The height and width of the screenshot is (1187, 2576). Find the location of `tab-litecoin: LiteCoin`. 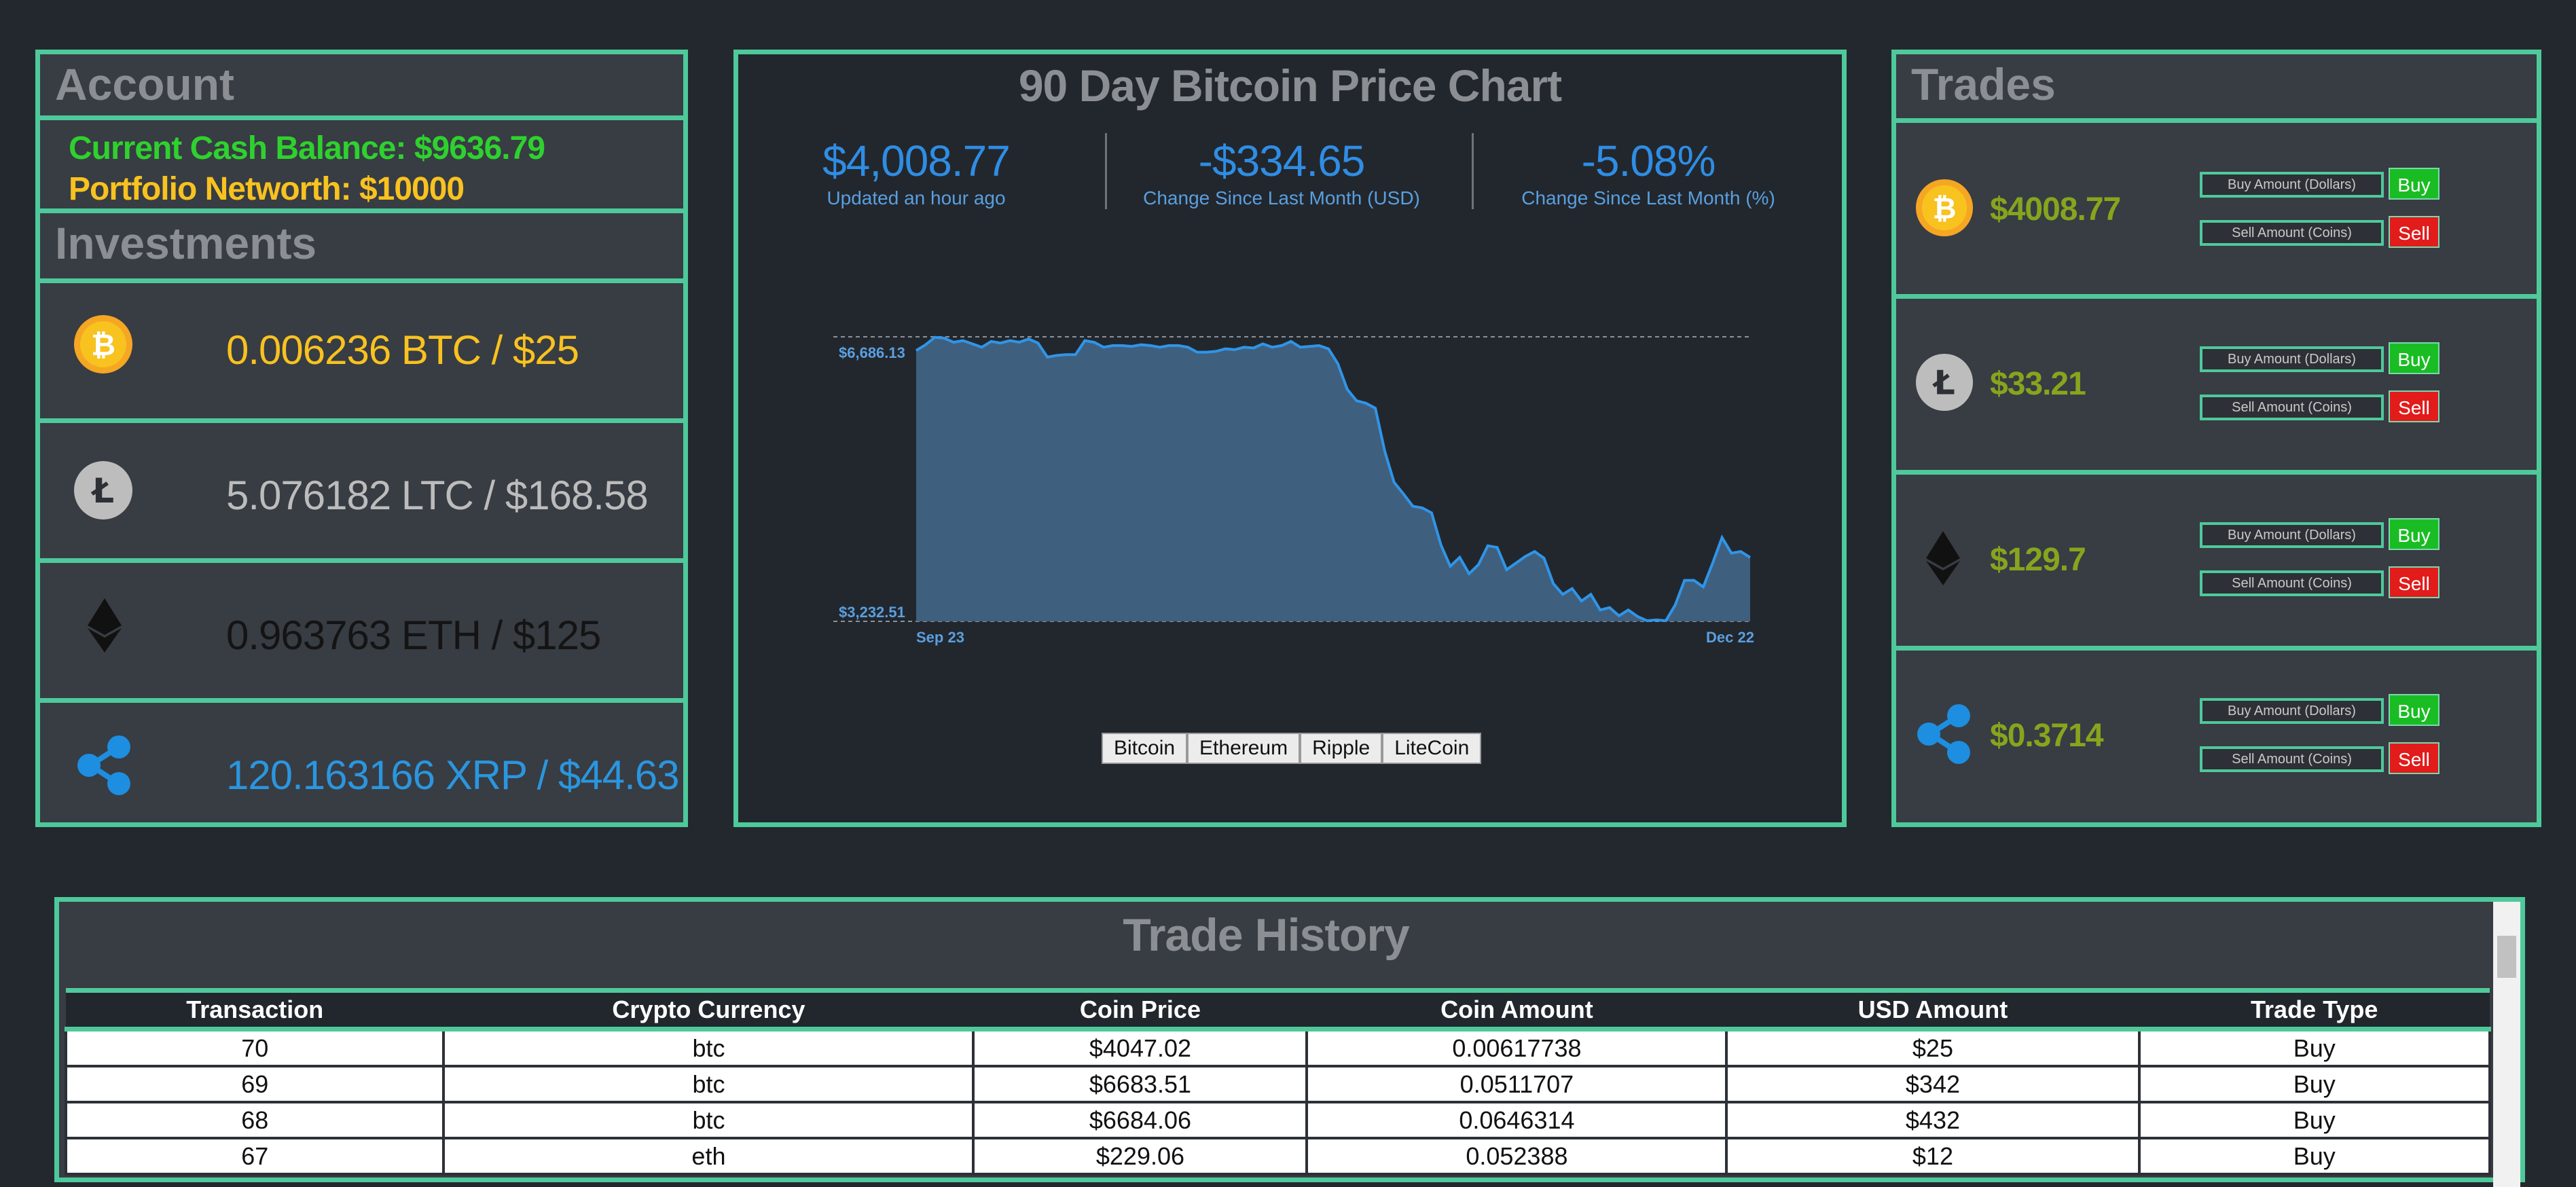

tab-litecoin: LiteCoin is located at coordinates (1432, 748).